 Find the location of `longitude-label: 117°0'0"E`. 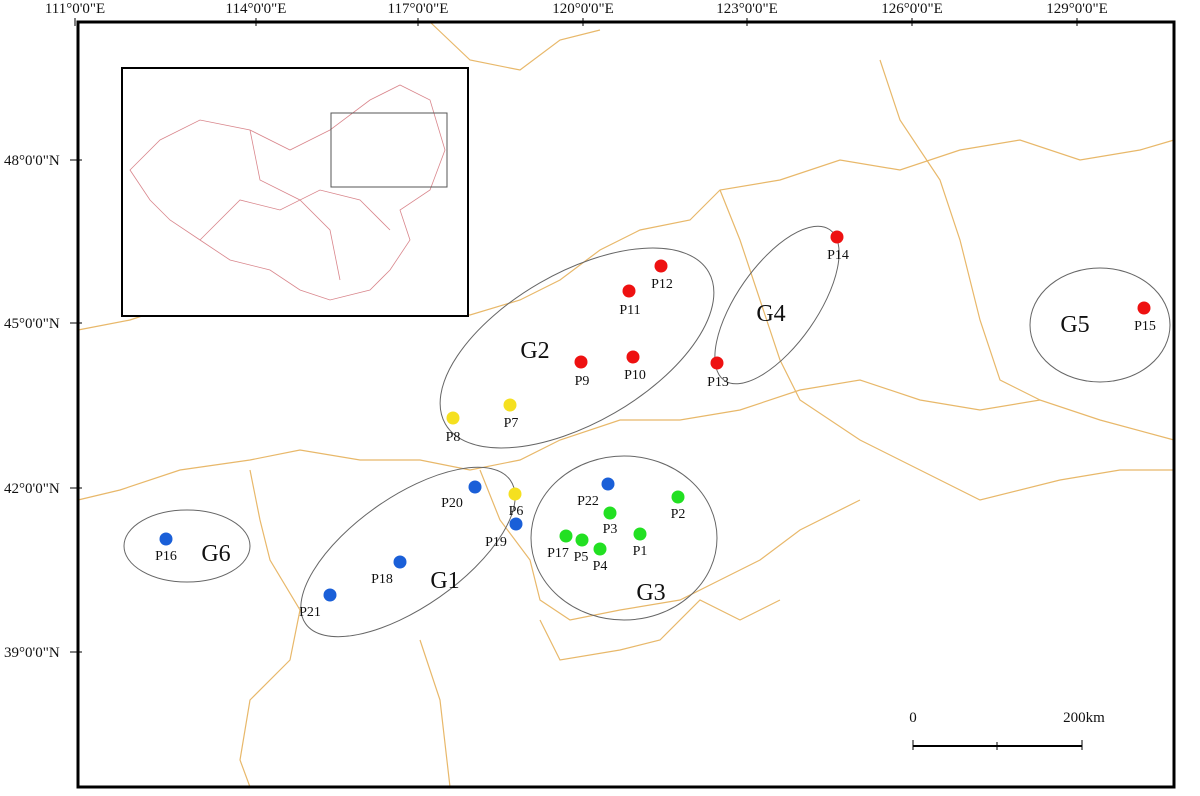

longitude-label: 117°0'0"E is located at coordinates (418, 9).